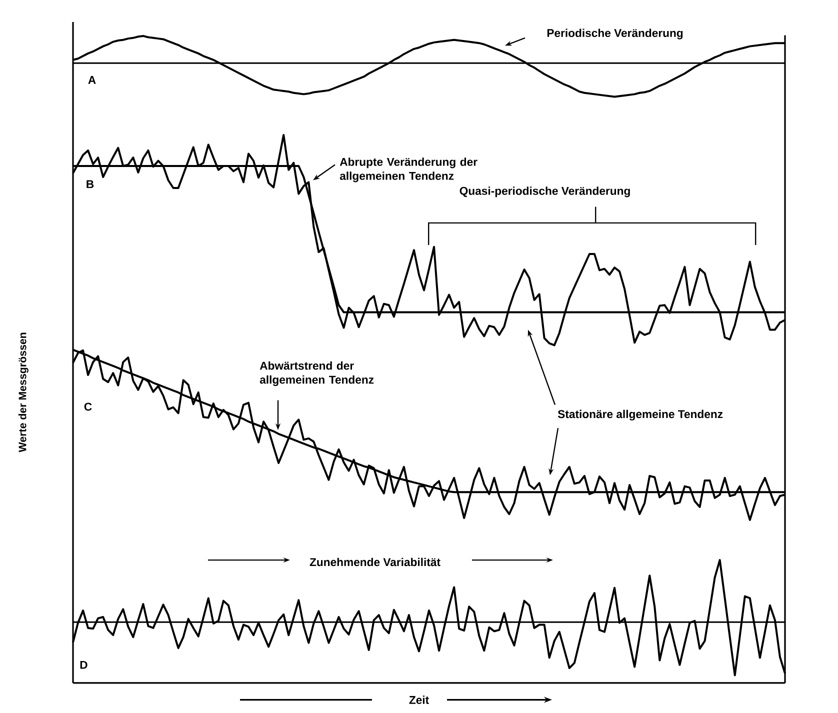 The height and width of the screenshot is (713, 838). I want to click on annotation: Abrupte Veränderung der allgemeinen Tendenz, so click(409, 170).